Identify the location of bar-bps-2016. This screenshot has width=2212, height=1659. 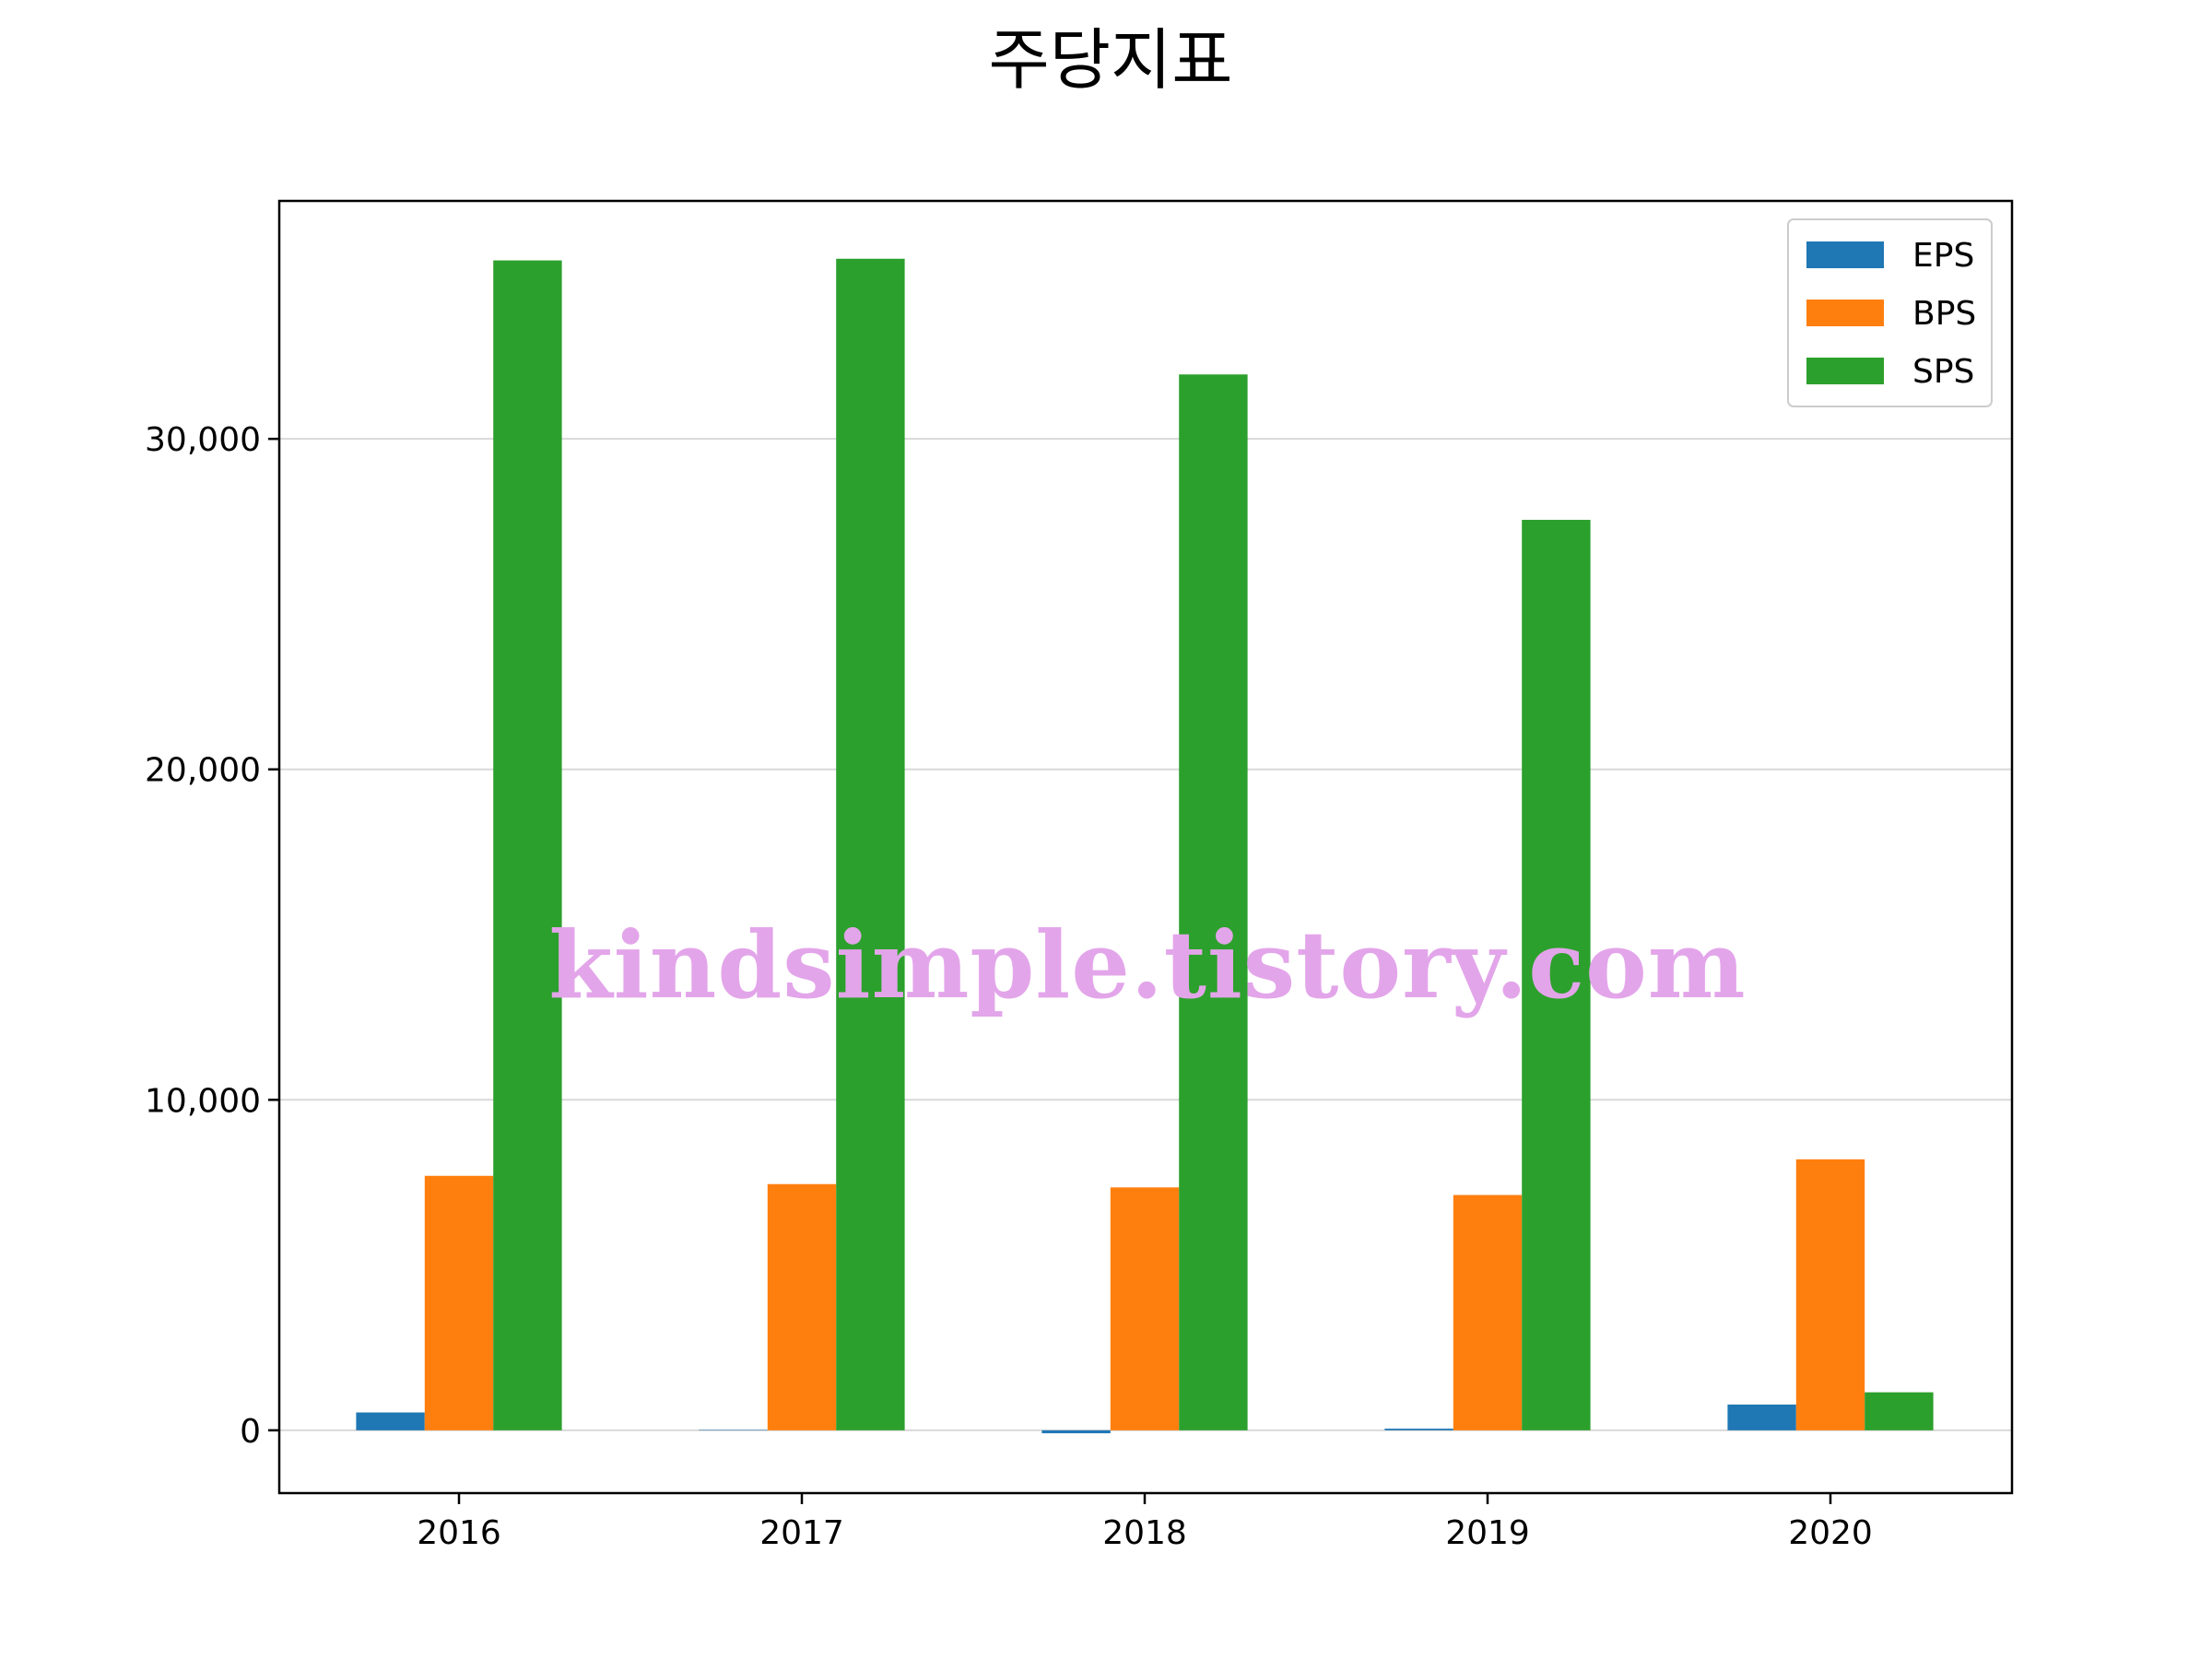
(459, 1302).